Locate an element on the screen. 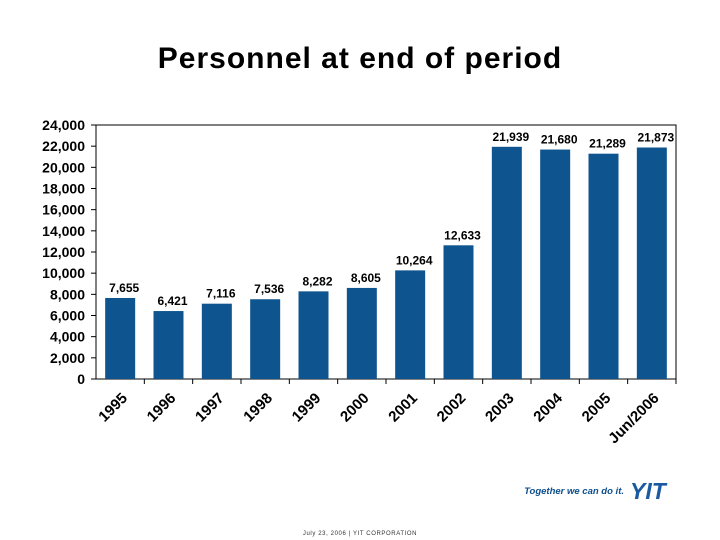 The height and width of the screenshot is (540, 720). footer: July 23, 2006 | YIT CORPORATION is located at coordinates (360, 534).